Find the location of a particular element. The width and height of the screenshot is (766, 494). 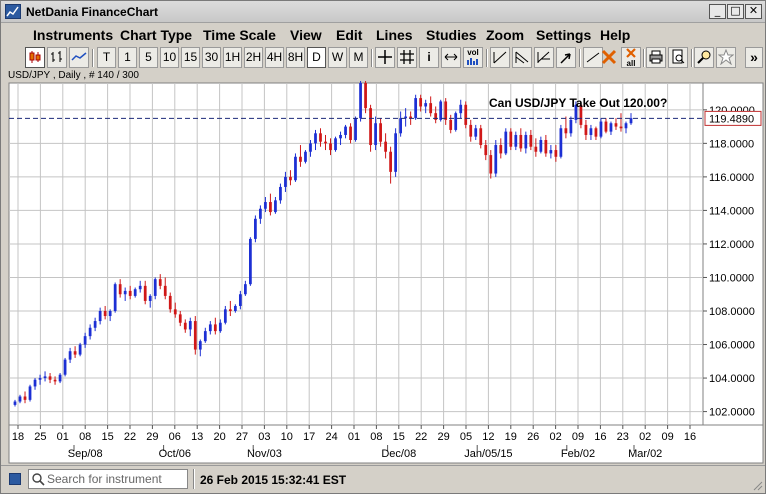

menu-view: View is located at coordinates (306, 35).